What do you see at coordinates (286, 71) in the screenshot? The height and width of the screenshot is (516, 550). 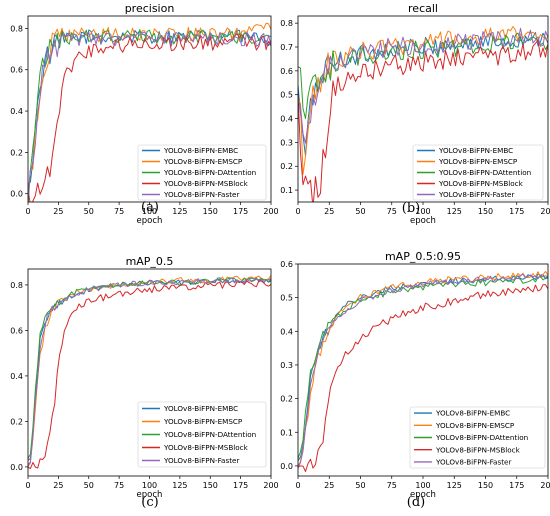 I see `y-tick-label: 0.6` at bounding box center [286, 71].